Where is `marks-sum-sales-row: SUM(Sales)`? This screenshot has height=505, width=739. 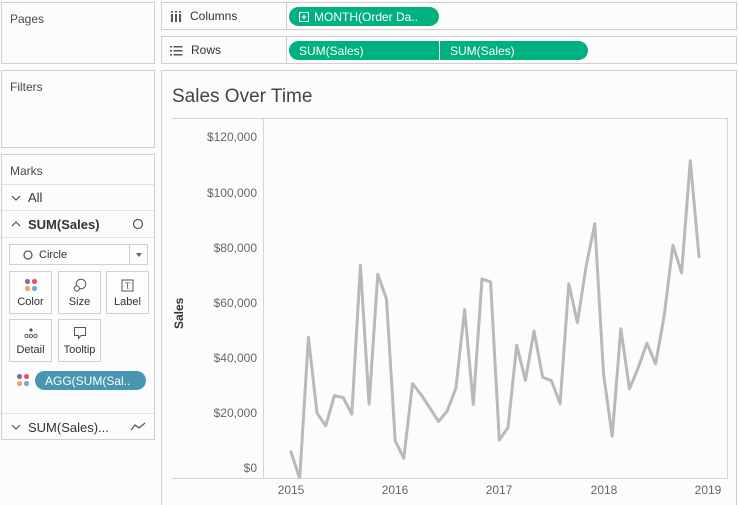 marks-sum-sales-row: SUM(Sales) is located at coordinates (78, 224).